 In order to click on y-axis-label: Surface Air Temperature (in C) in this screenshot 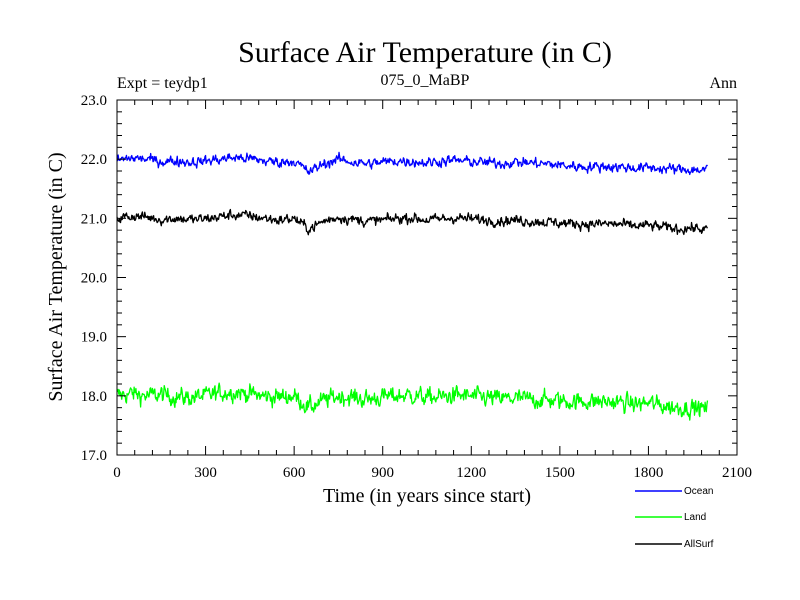, I will do `click(56, 276)`.